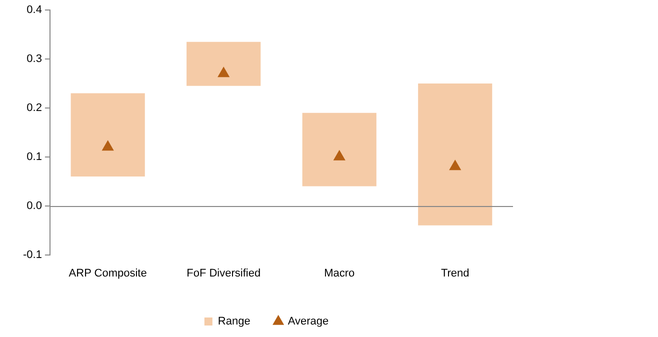  Describe the element at coordinates (339, 273) in the screenshot. I see `x-tick-label: Macro` at that location.